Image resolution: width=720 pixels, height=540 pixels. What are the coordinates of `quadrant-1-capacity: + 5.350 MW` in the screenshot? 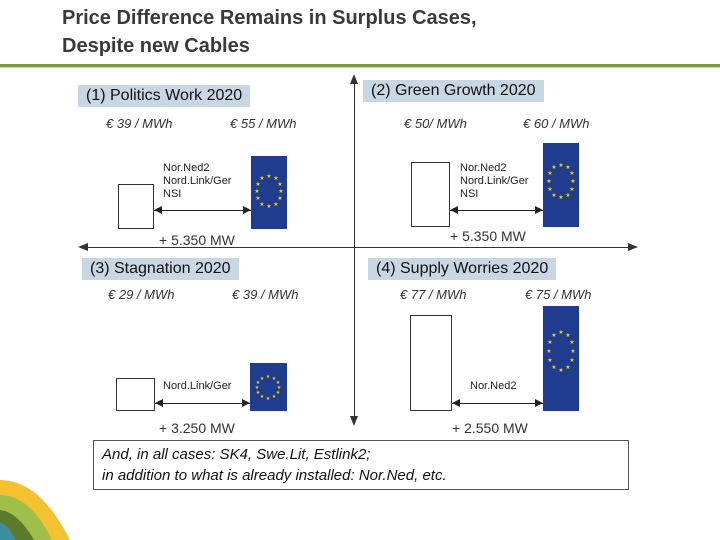 It's located at (197, 240).